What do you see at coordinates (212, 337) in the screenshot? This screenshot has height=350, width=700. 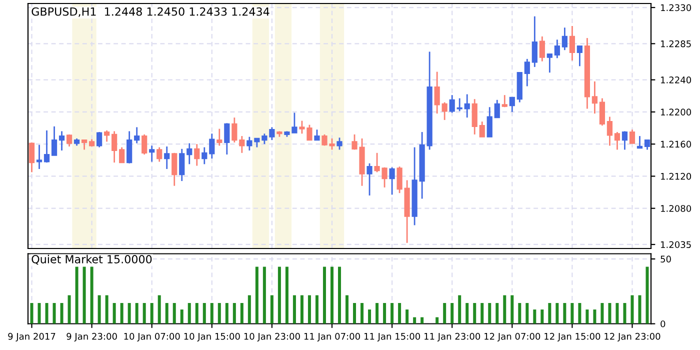 I see `x-tick-label: 10 Jan 15:00` at bounding box center [212, 337].